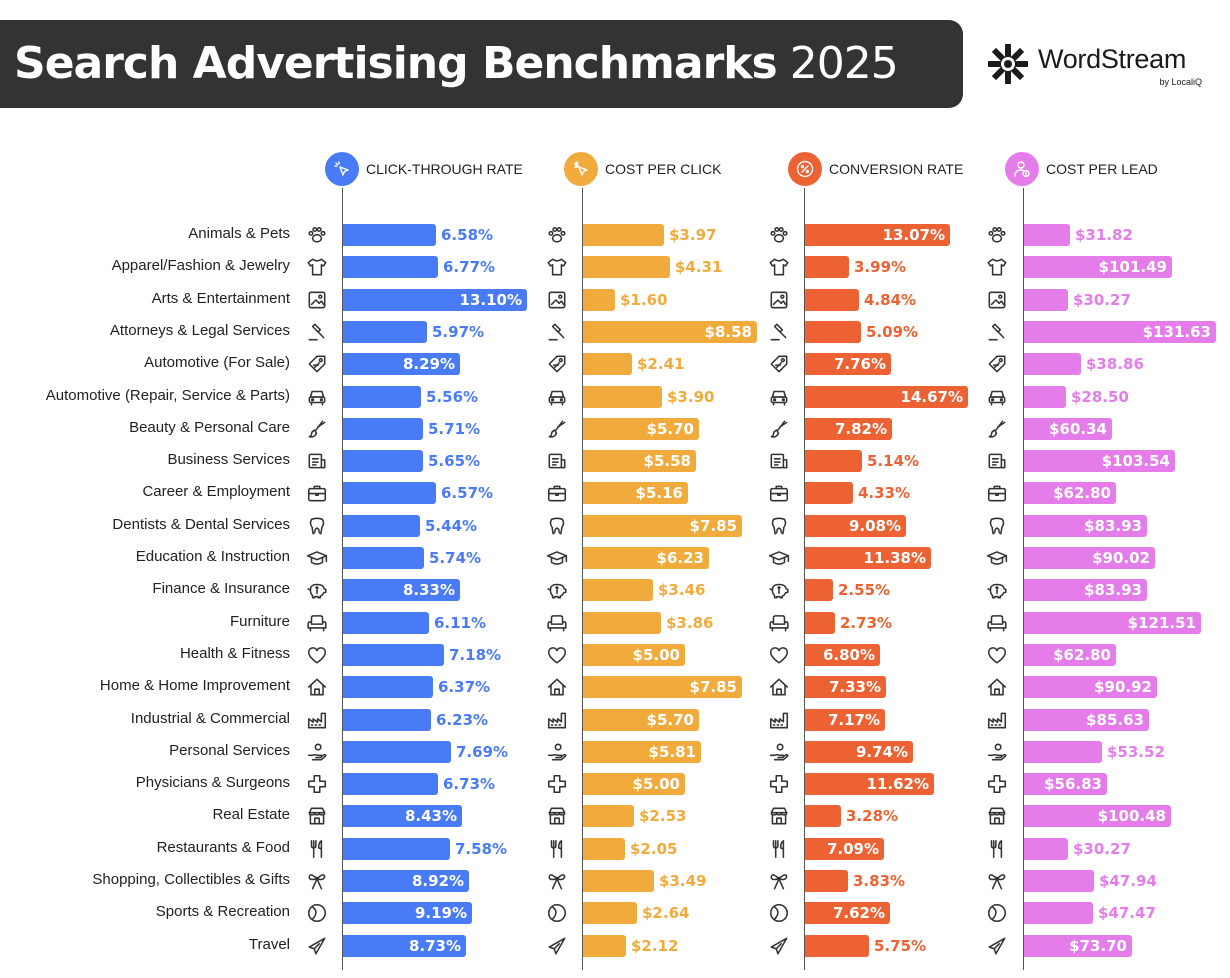  I want to click on hand-icon, so click(557, 752).